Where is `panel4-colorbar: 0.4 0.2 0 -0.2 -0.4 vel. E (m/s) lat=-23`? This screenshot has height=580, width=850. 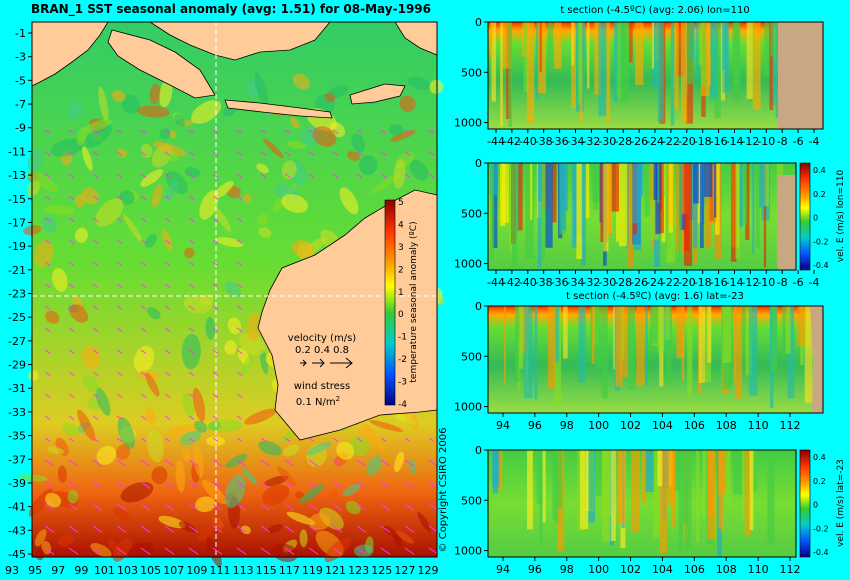
panel4-colorbar: 0.4 0.2 0 -0.2 -0.4 vel. E (m/s) lat=-23 is located at coordinates (822, 503).